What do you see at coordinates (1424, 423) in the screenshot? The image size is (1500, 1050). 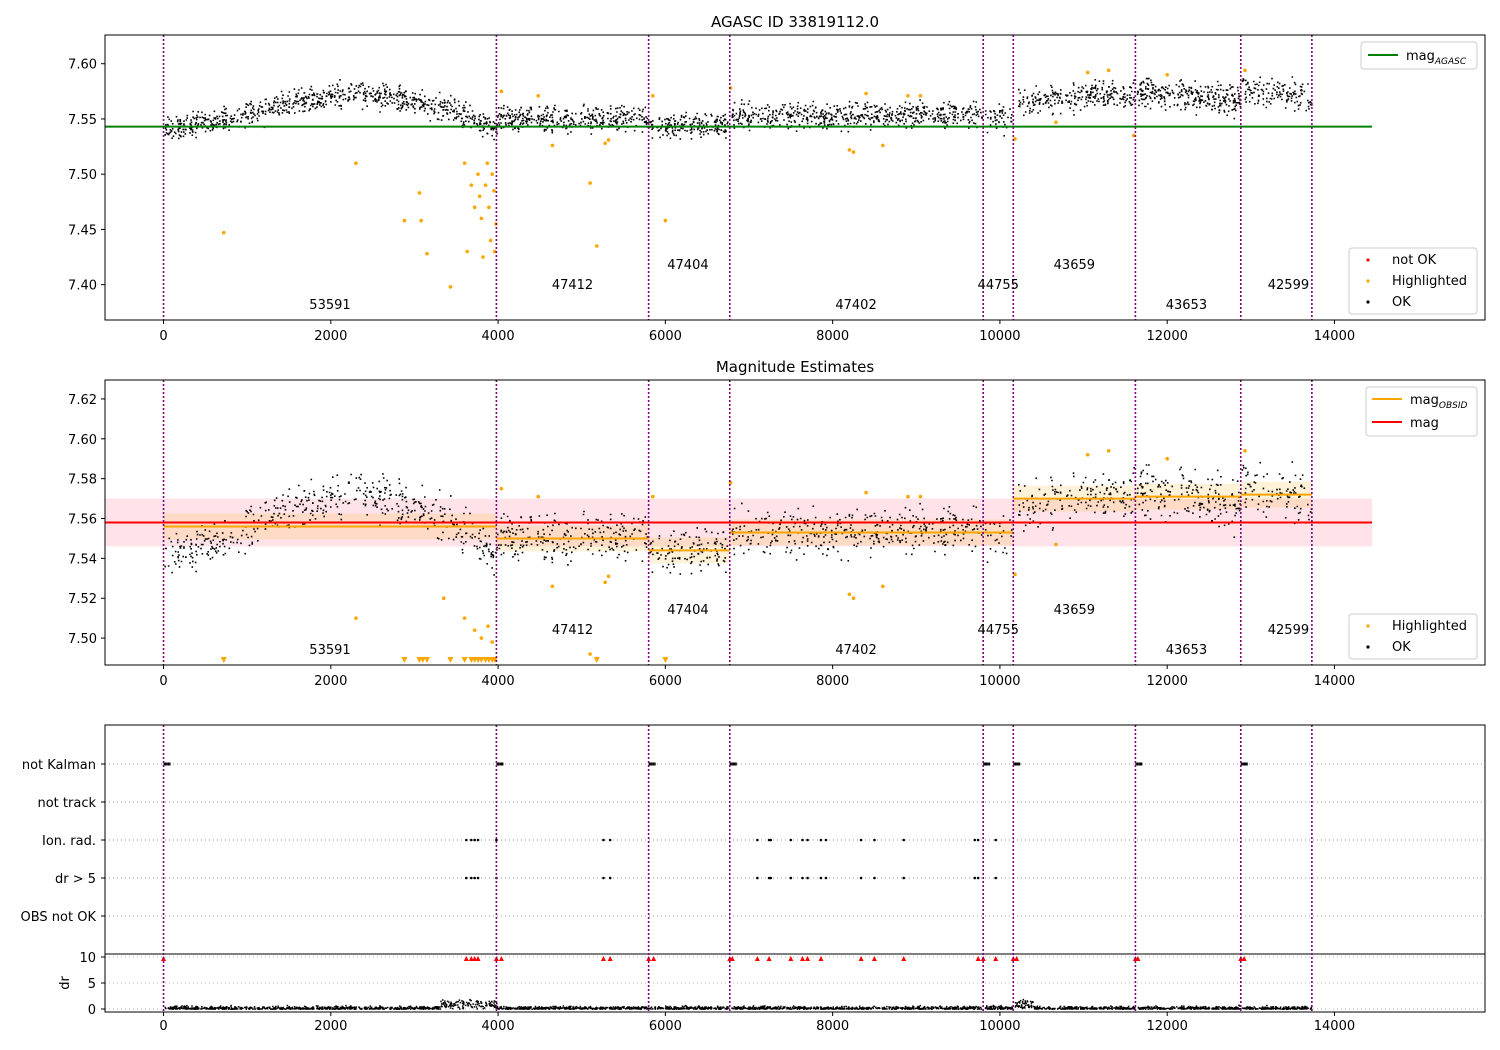 I see `svg-text: mag` at bounding box center [1424, 423].